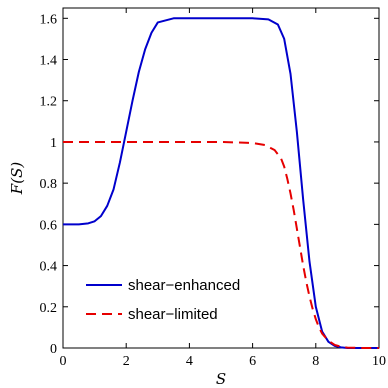 Image resolution: width=388 pixels, height=388 pixels. I want to click on legend-label-shear-limited: shear−limited, so click(173, 314).